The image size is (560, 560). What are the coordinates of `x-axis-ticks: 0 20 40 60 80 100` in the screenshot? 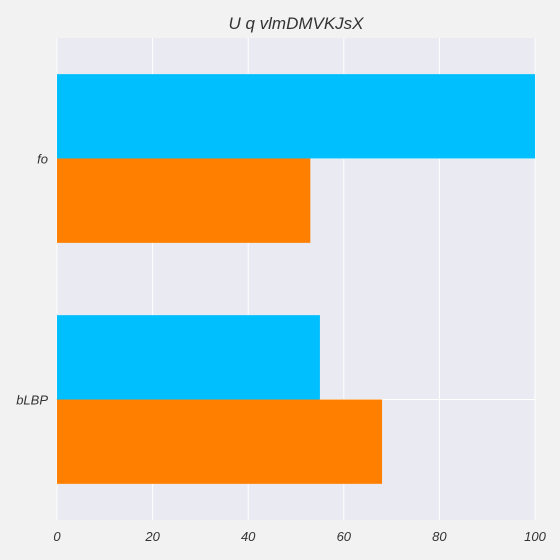 It's located at (299, 536).